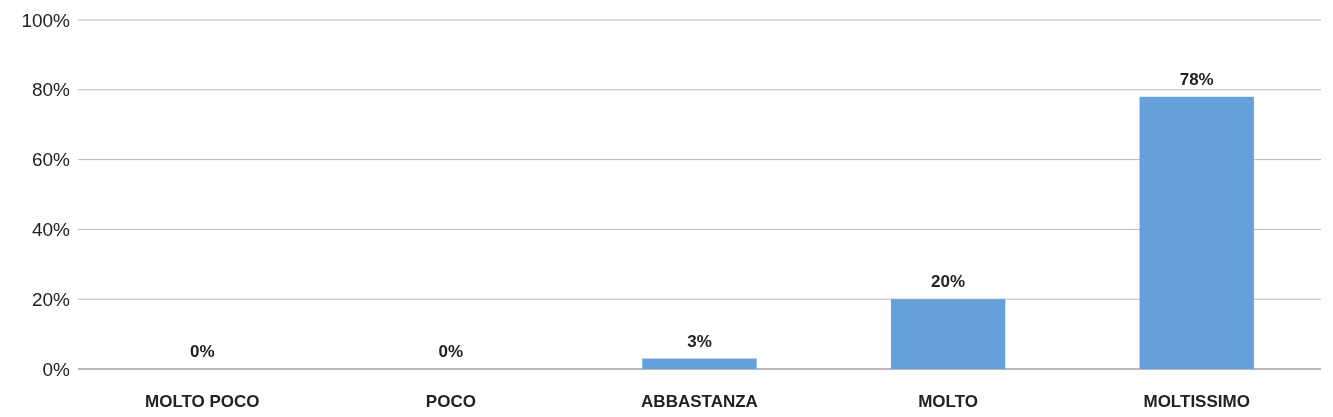 The width and height of the screenshot is (1333, 417). I want to click on data-label: 78%, so click(1196, 79).